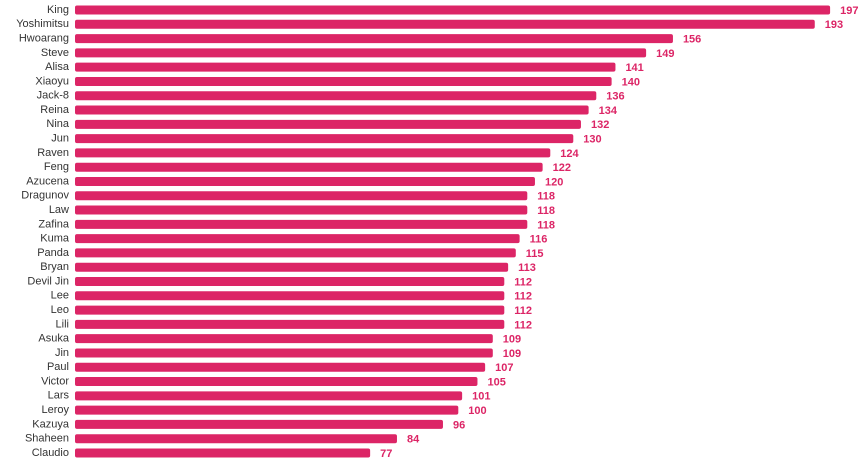 The height and width of the screenshot is (464, 868). I want to click on y-tick-label: Victor, so click(55, 381).